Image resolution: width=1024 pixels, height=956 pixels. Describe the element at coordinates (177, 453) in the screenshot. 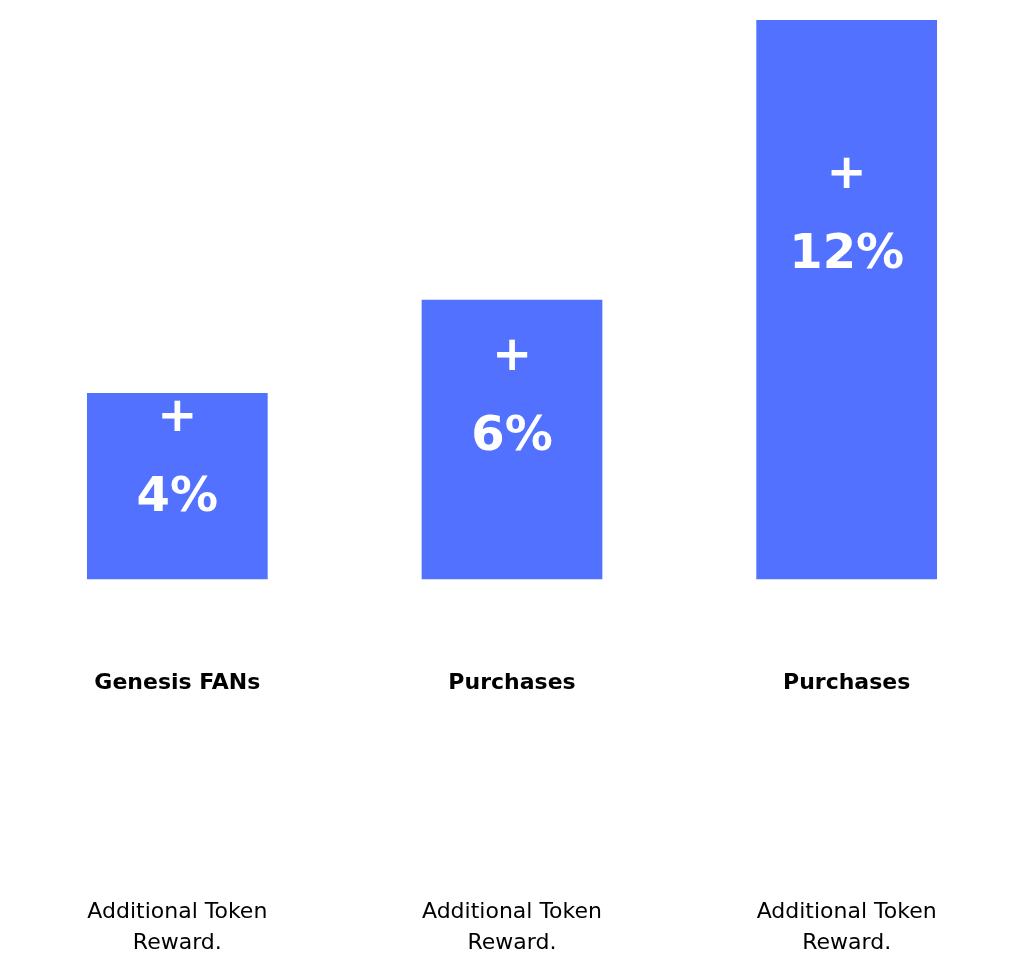

I see `data-label: + 4%` at that location.